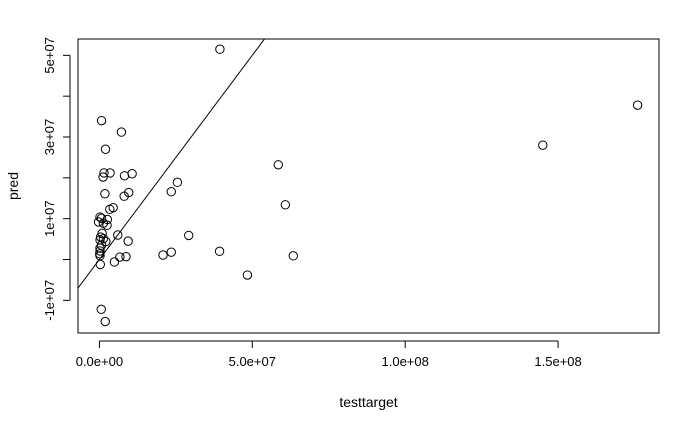 This screenshot has width=700, height=432. I want to click on x-tick-label: 1.0e+08, so click(405, 361).